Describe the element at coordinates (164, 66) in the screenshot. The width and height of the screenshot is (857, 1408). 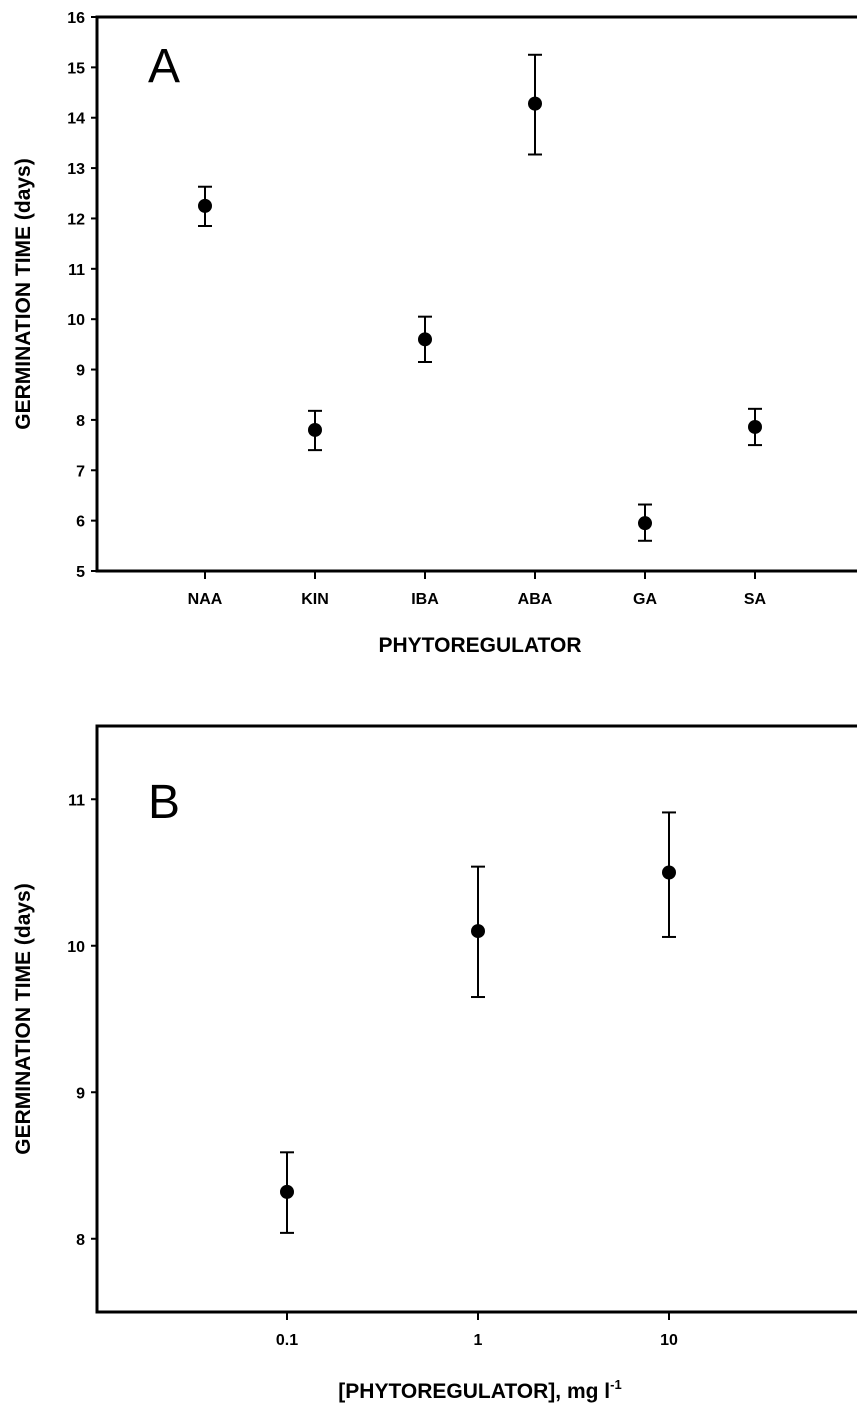
I see `panel-label: A` at that location.